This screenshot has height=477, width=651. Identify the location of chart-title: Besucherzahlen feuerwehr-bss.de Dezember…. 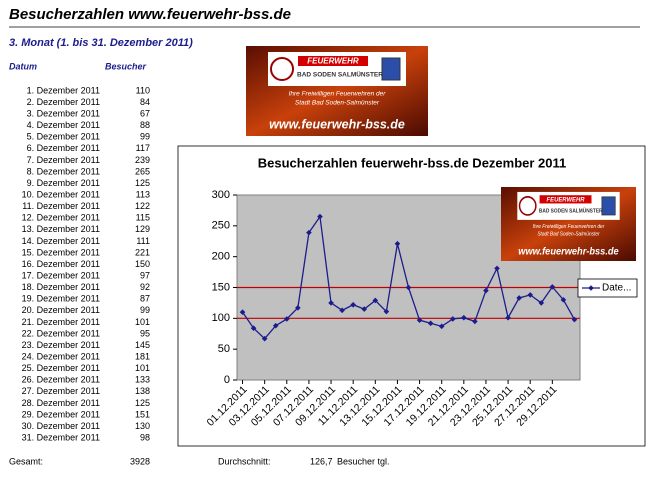
(412, 162).